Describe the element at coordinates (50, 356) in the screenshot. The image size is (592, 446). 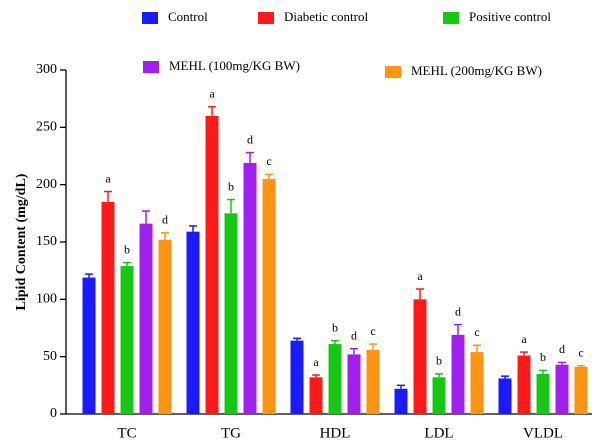
I see `y-tick-label: 50` at that location.